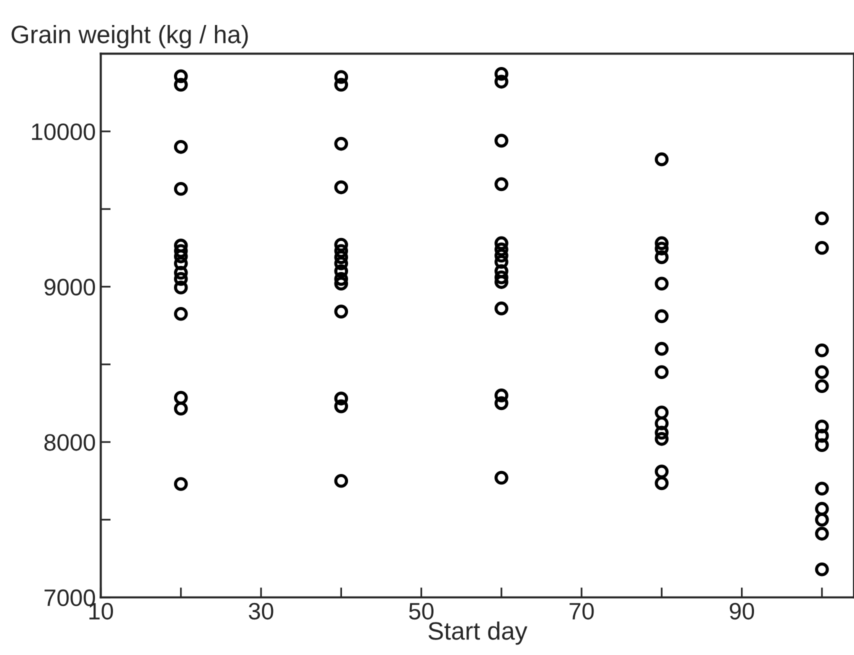  Describe the element at coordinates (130, 36) in the screenshot. I see `y-axis-title: Grain weight (kg / ha)` at that location.